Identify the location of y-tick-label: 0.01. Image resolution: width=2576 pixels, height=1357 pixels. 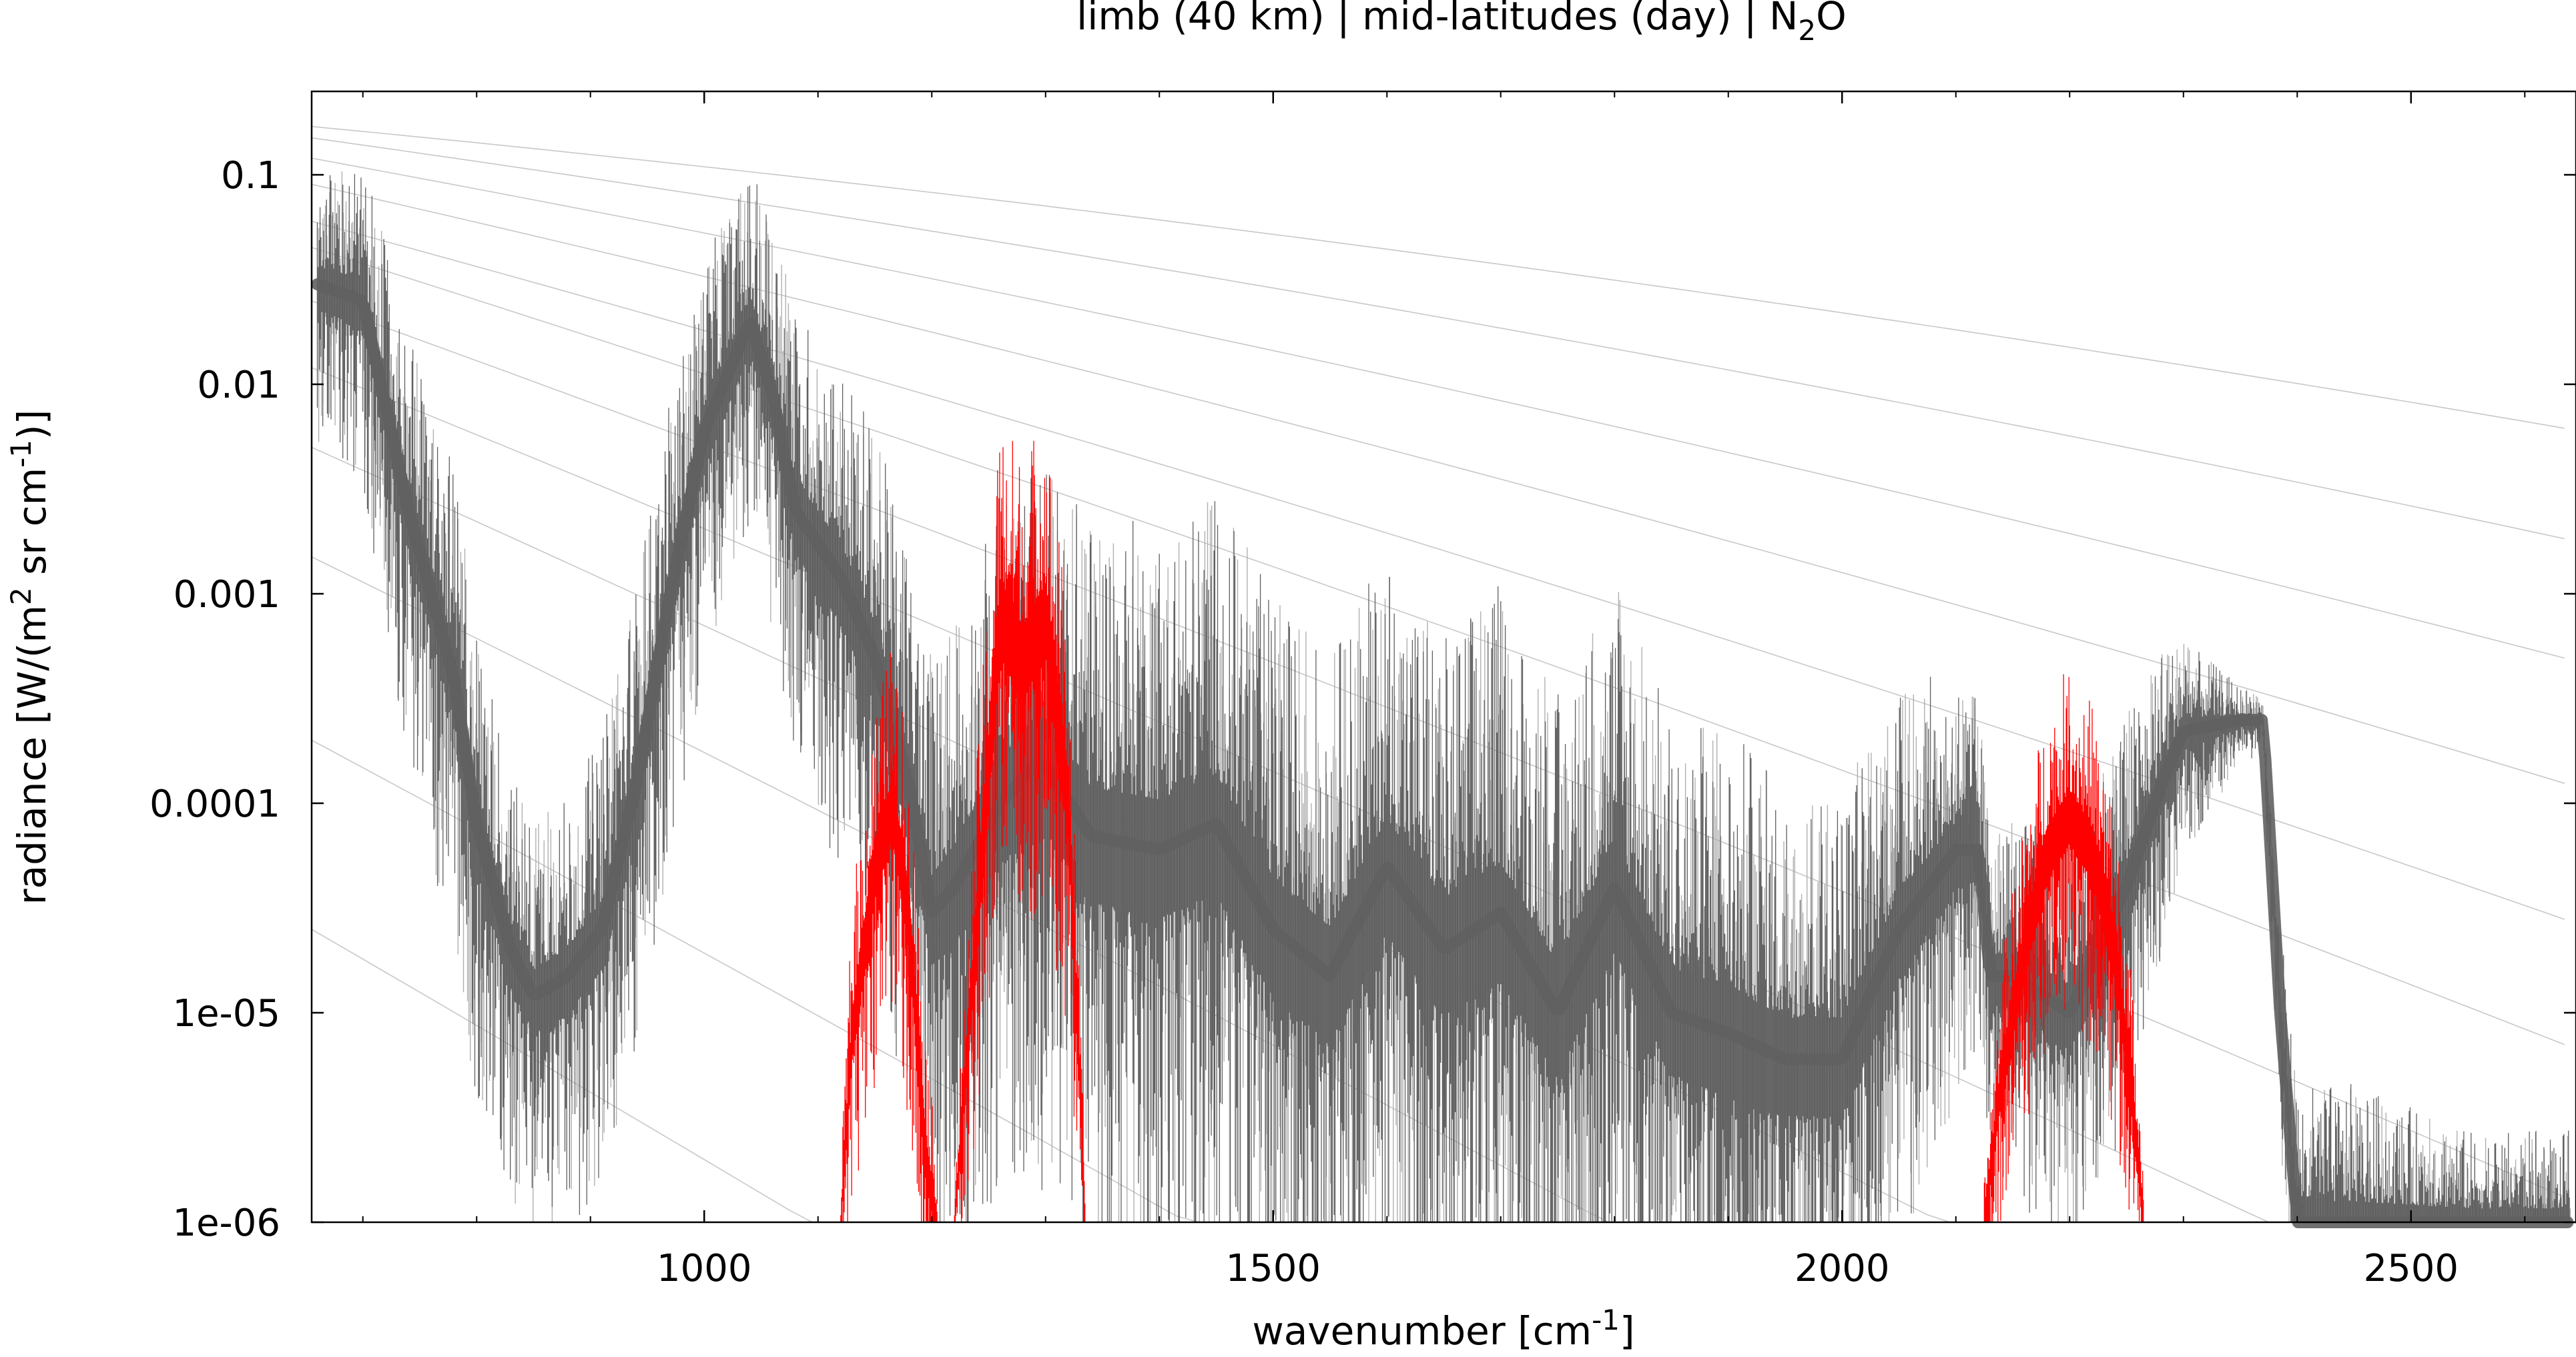
(239, 385).